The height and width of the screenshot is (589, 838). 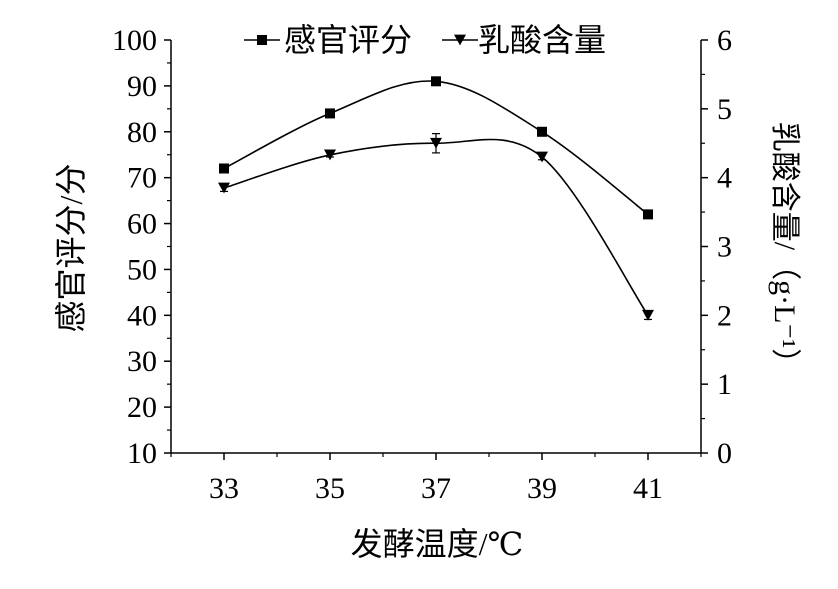 What do you see at coordinates (724, 40) in the screenshot?
I see `y-right-tick-label: 6` at bounding box center [724, 40].